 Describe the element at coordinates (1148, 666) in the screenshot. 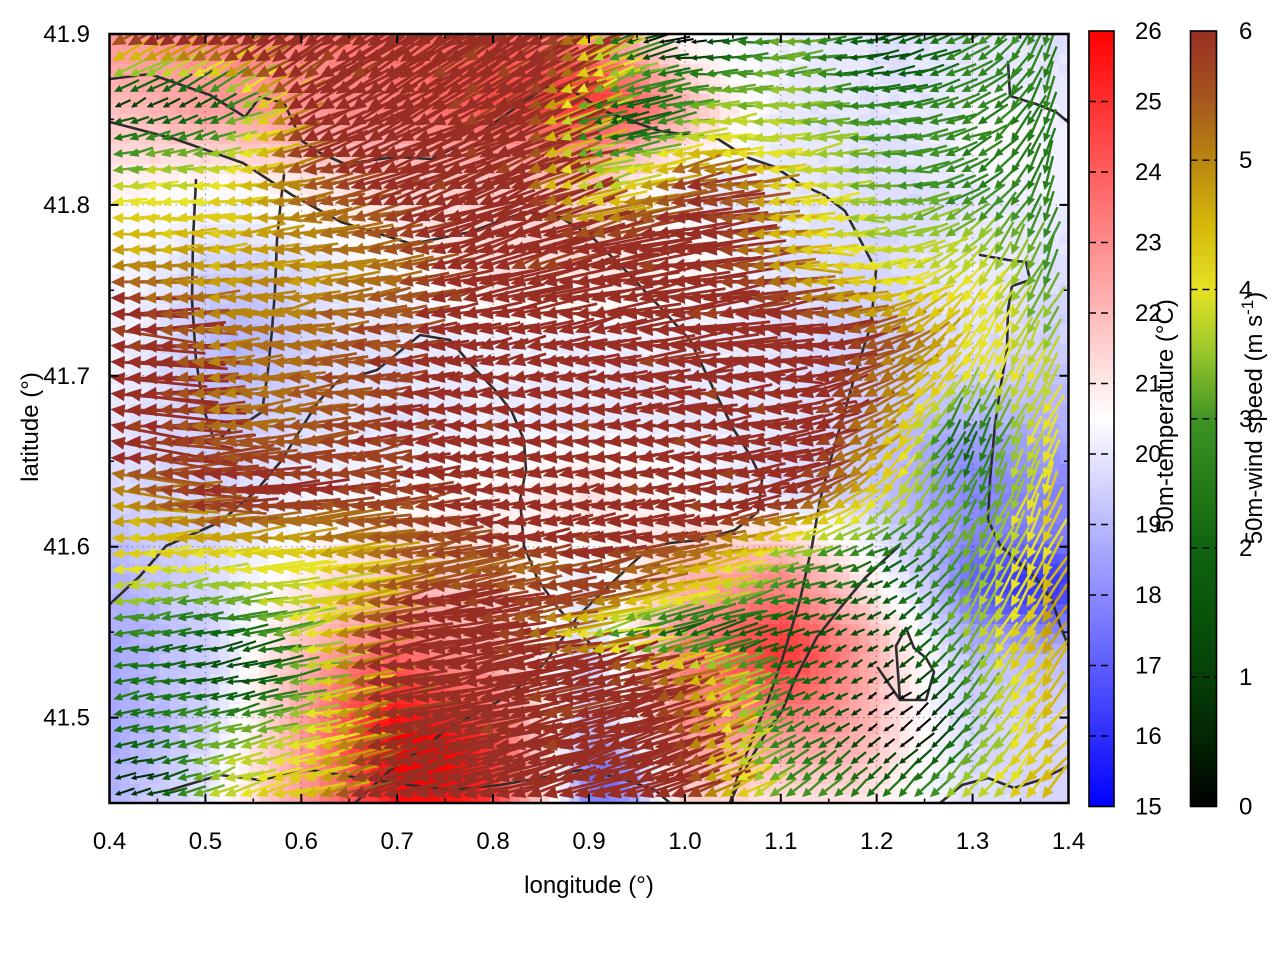

I see `svg-text: 17` at that location.